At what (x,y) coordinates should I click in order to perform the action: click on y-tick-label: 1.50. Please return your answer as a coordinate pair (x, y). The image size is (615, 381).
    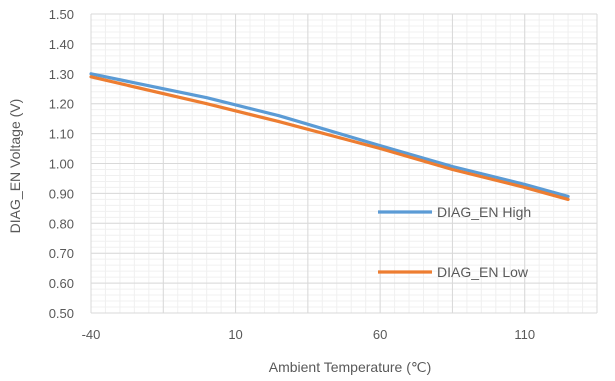
    Looking at the image, I should click on (61, 14).